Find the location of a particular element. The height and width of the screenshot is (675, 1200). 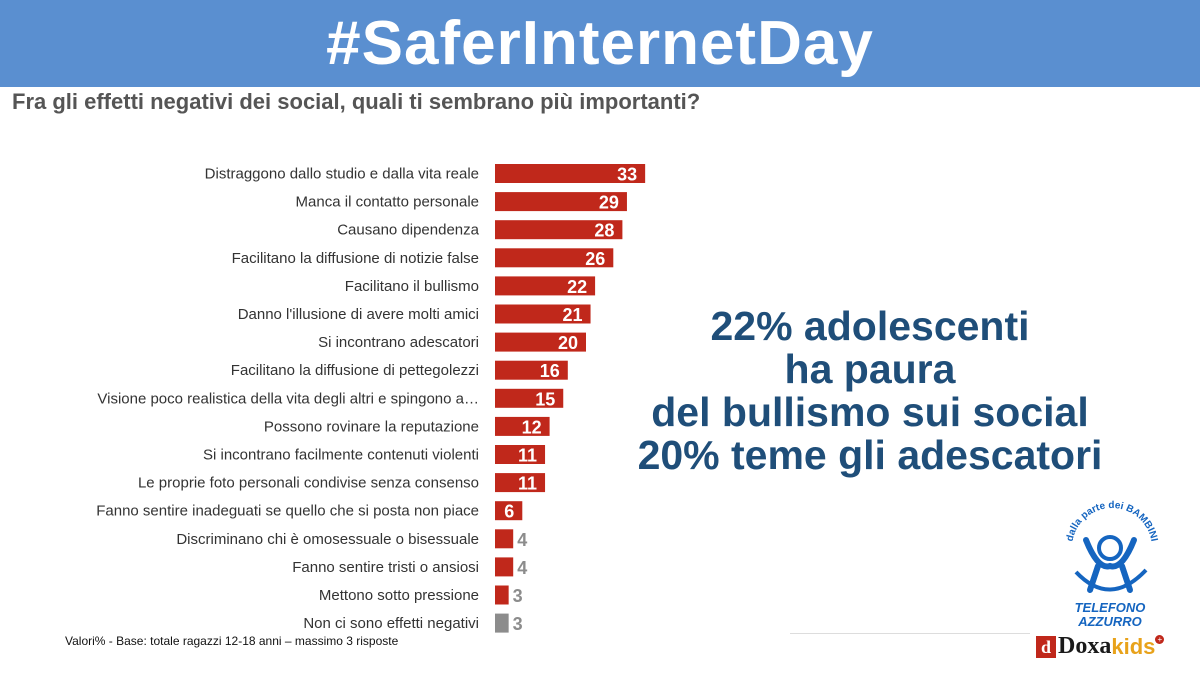

doxa-kids: kids is located at coordinates (1133, 646).